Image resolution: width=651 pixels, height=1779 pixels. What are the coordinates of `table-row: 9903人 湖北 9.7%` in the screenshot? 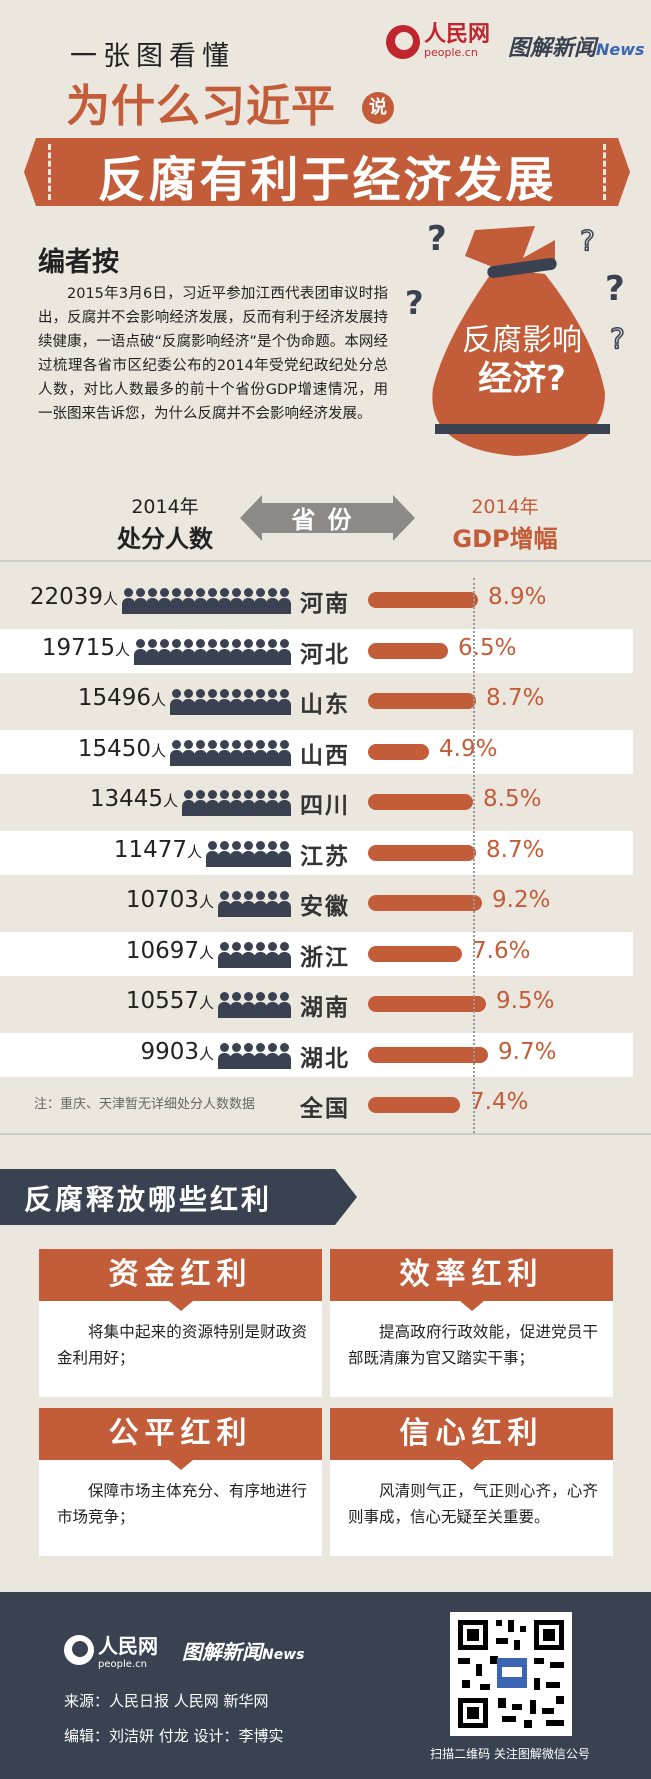 It's located at (316, 1054).